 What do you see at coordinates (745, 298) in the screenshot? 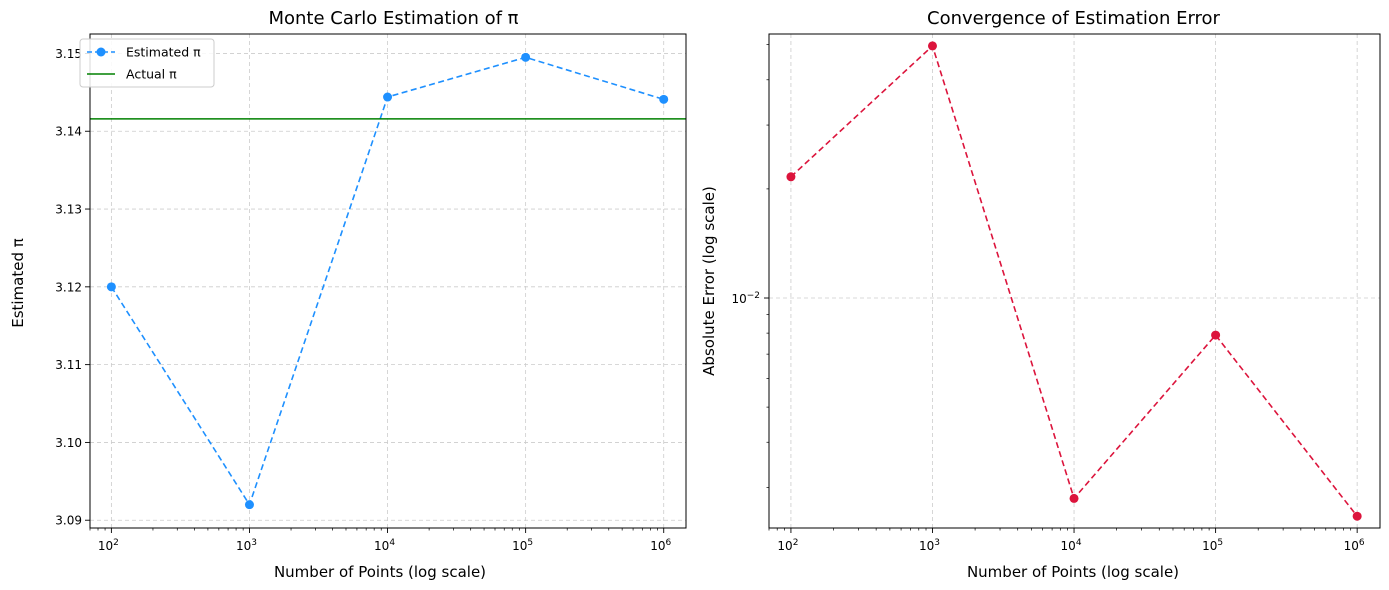
I see `y-tick-label: 10−2` at bounding box center [745, 298].